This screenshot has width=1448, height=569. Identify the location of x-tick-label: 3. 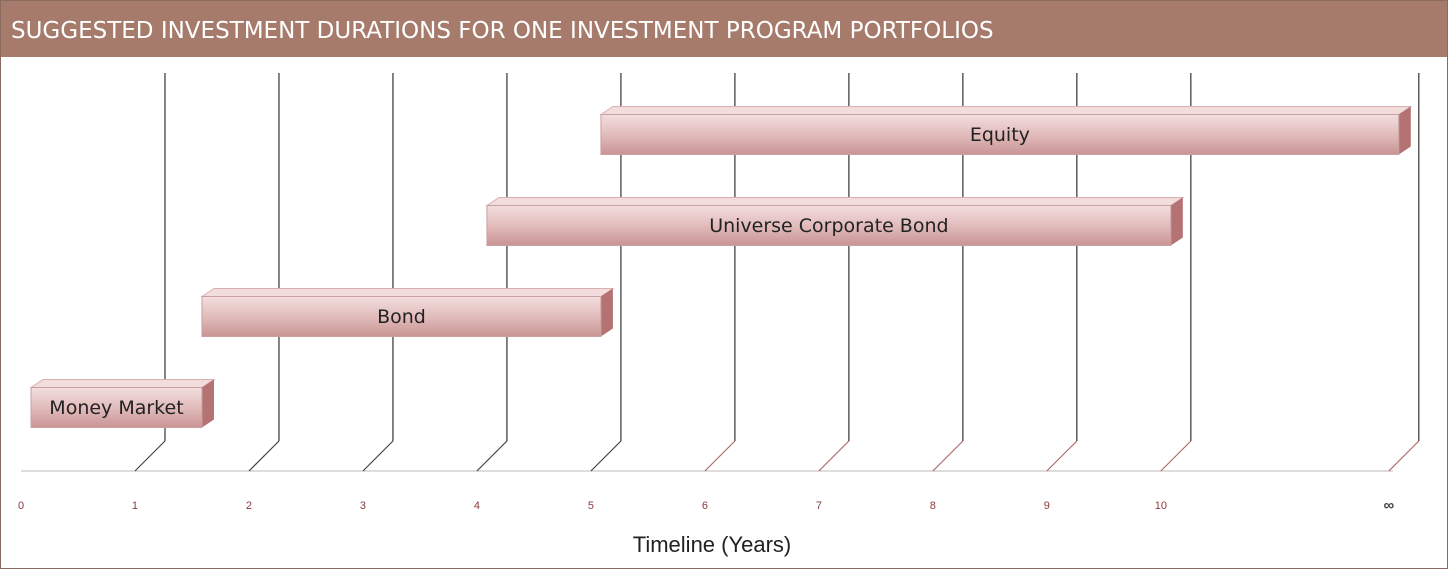
(363, 506).